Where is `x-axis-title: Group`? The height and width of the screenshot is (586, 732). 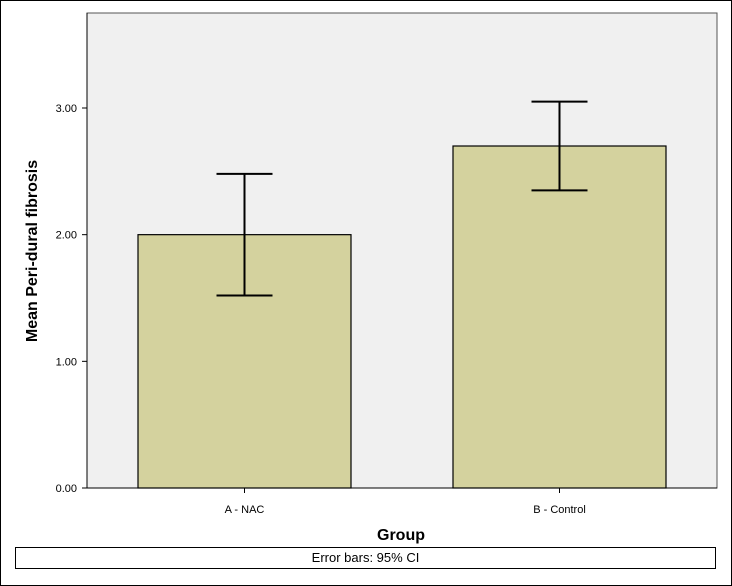
x-axis-title: Group is located at coordinates (401, 535).